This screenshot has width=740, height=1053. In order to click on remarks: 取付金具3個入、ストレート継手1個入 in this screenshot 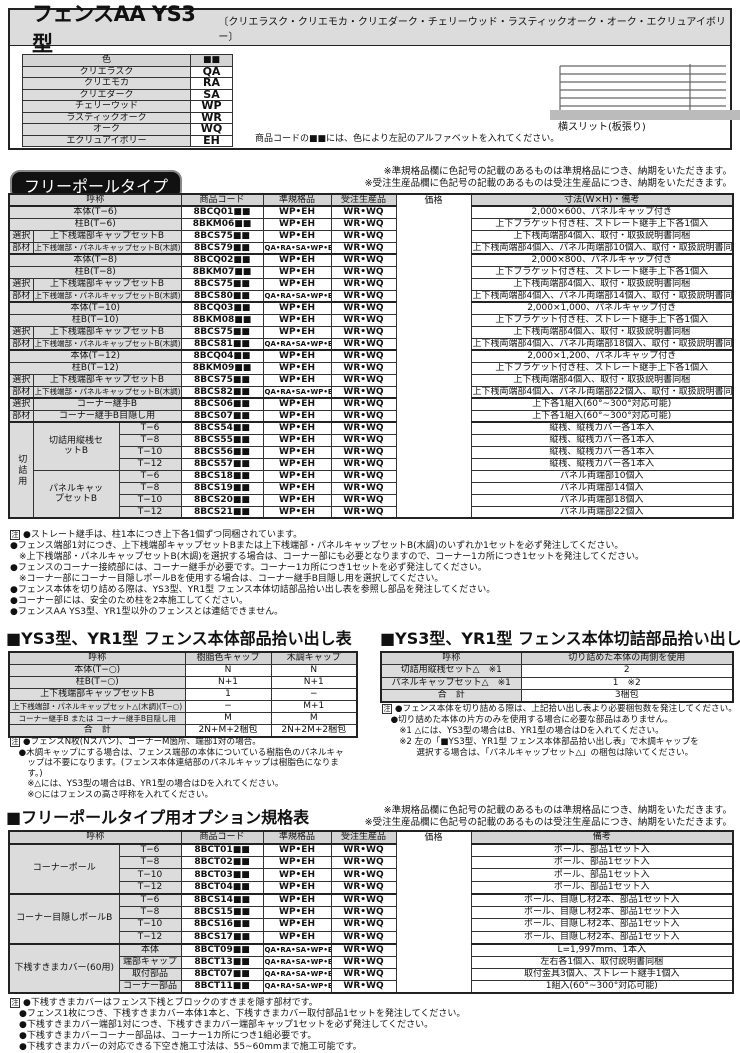, I will do `click(602, 974)`.